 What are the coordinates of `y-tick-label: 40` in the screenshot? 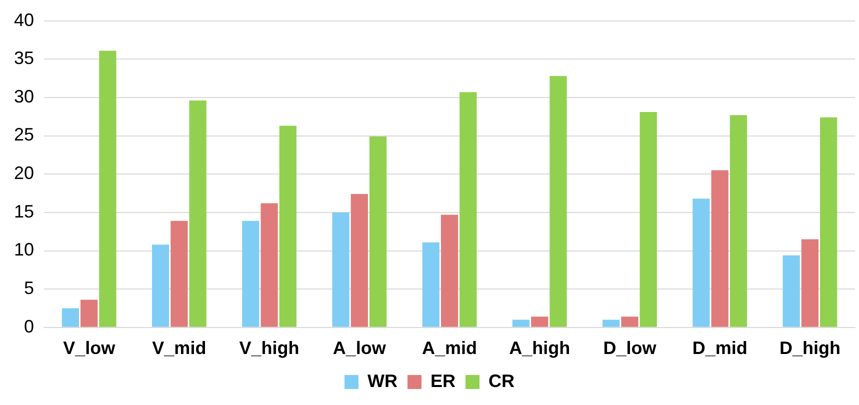 It's located at (24, 20).